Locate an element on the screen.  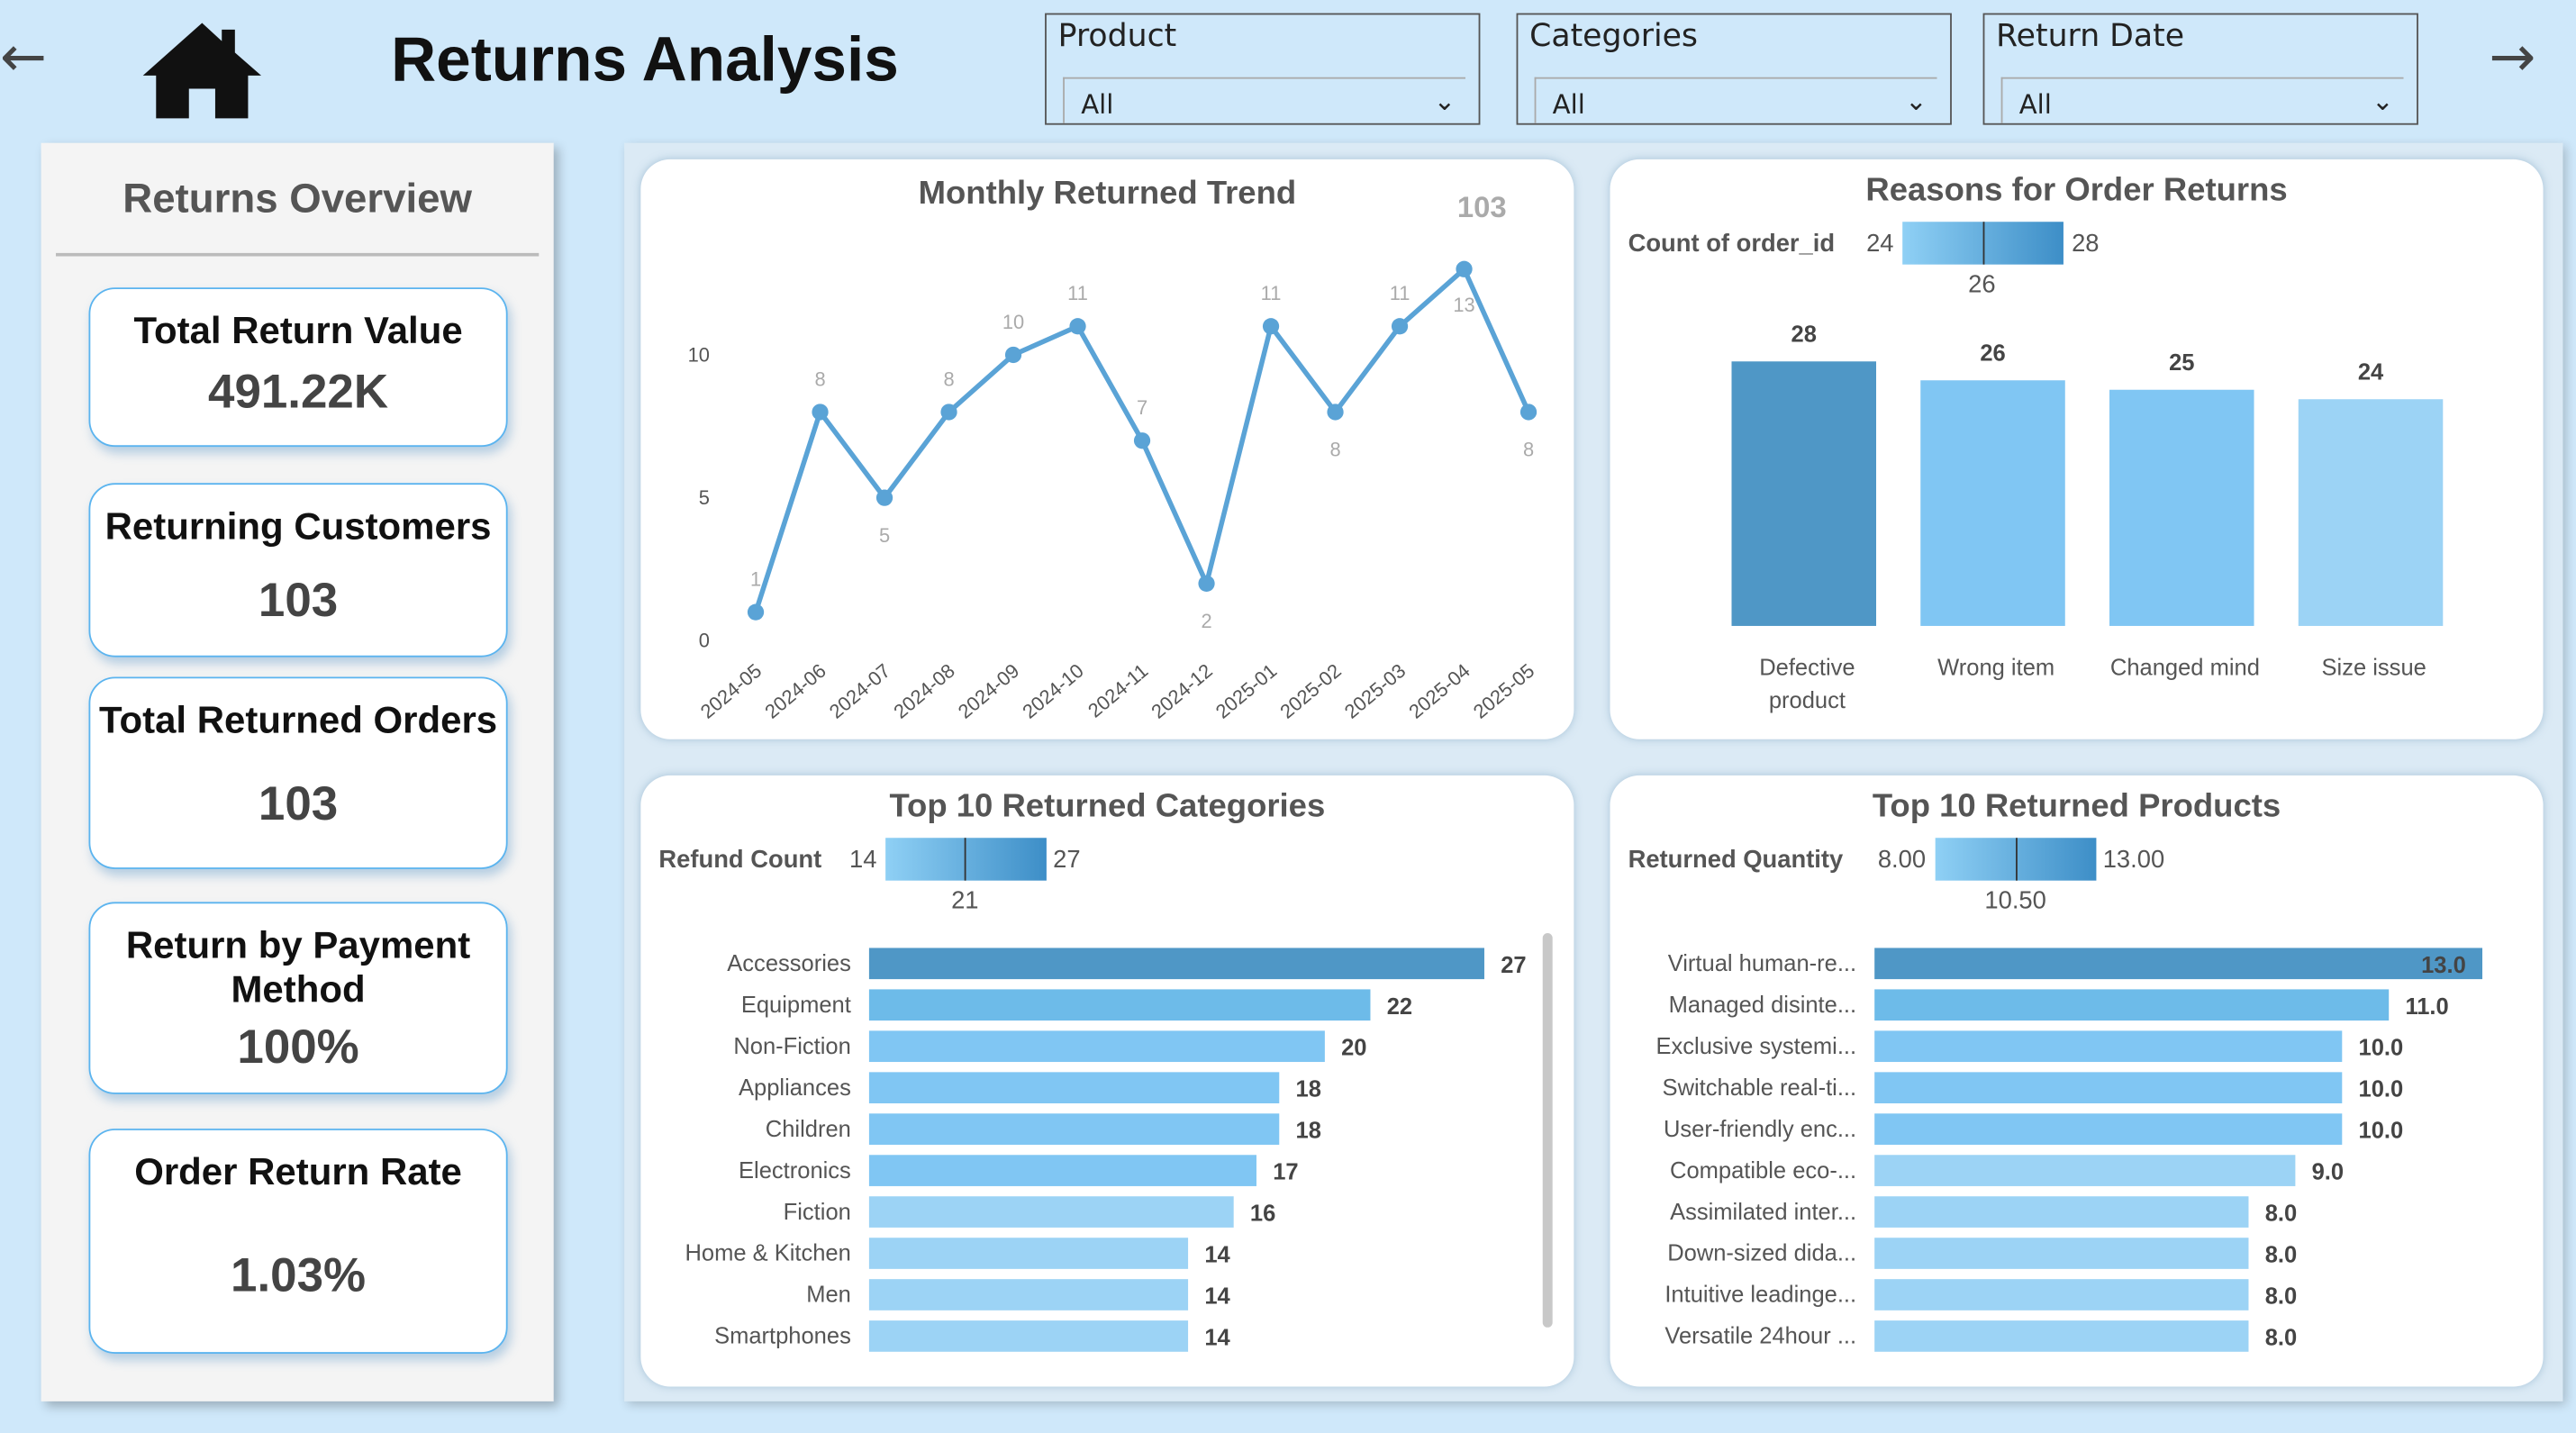
x-tick-label: 2024-09 is located at coordinates (989, 691).